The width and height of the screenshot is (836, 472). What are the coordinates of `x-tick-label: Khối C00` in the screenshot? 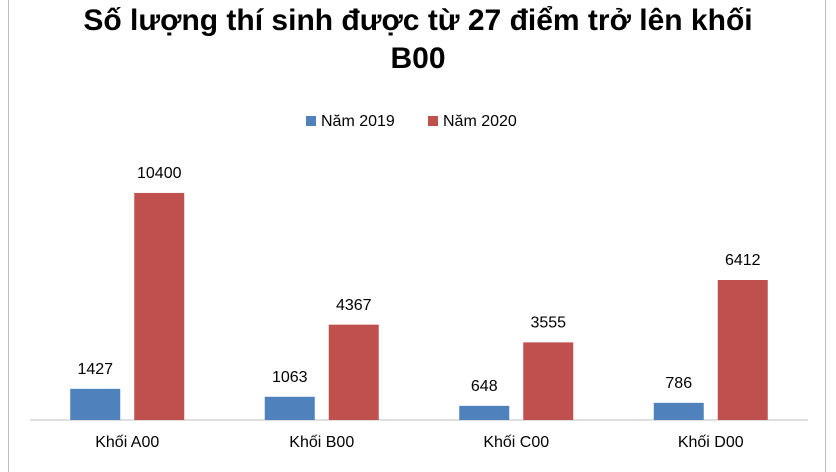 It's located at (516, 442).